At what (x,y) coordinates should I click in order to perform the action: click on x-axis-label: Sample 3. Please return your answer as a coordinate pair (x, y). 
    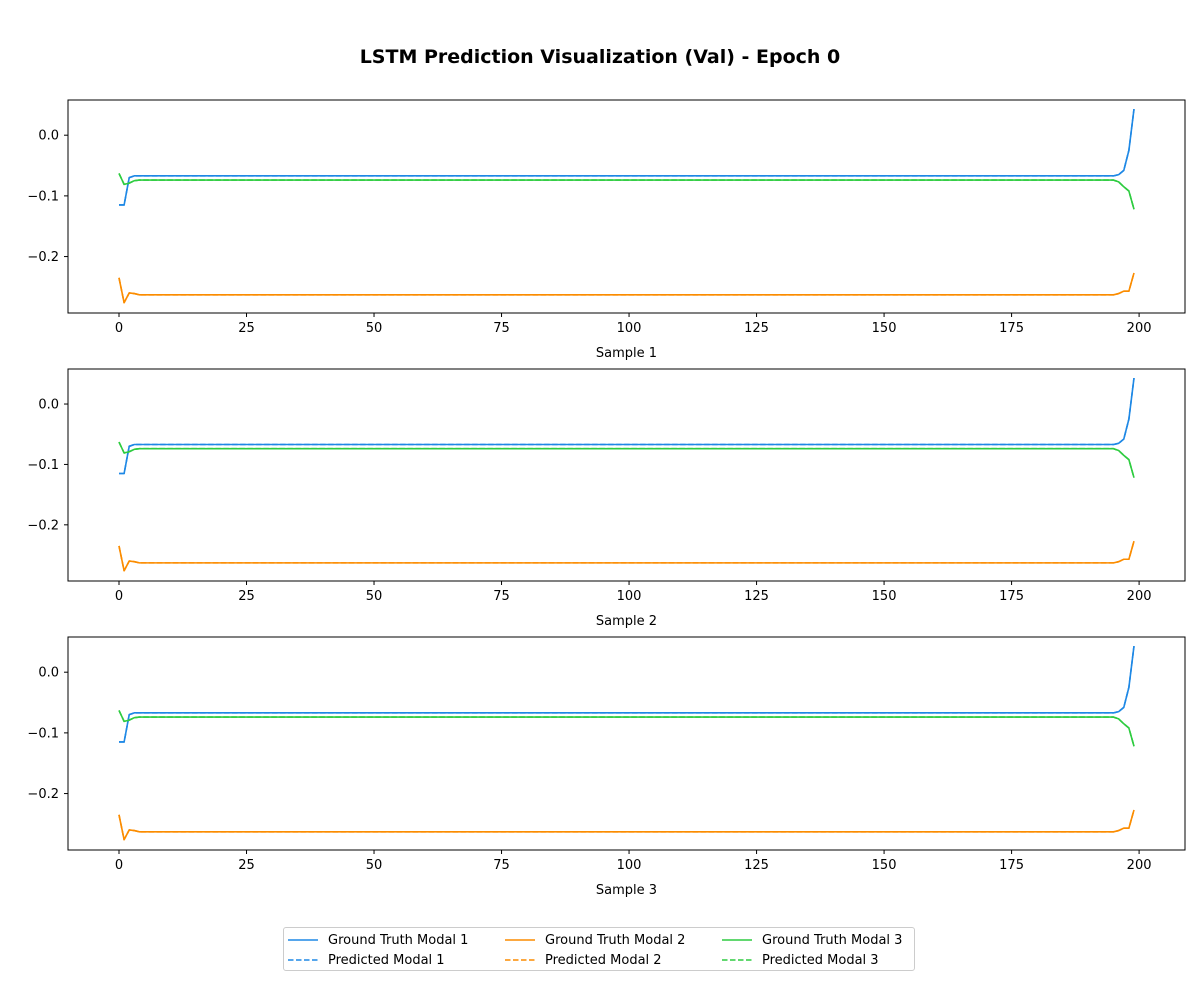
    Looking at the image, I should click on (626, 890).